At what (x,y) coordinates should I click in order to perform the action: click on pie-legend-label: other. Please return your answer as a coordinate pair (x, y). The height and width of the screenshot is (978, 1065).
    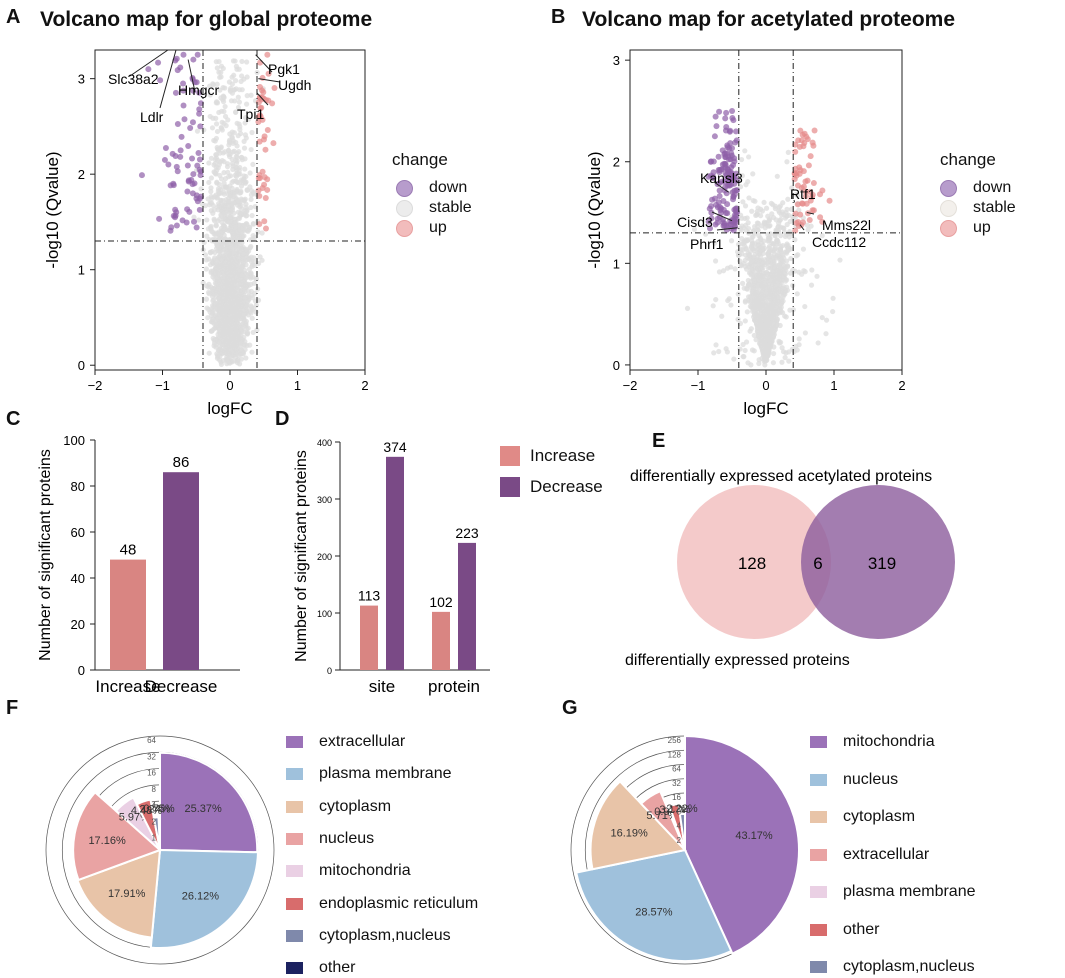
    Looking at the image, I should click on (337, 968).